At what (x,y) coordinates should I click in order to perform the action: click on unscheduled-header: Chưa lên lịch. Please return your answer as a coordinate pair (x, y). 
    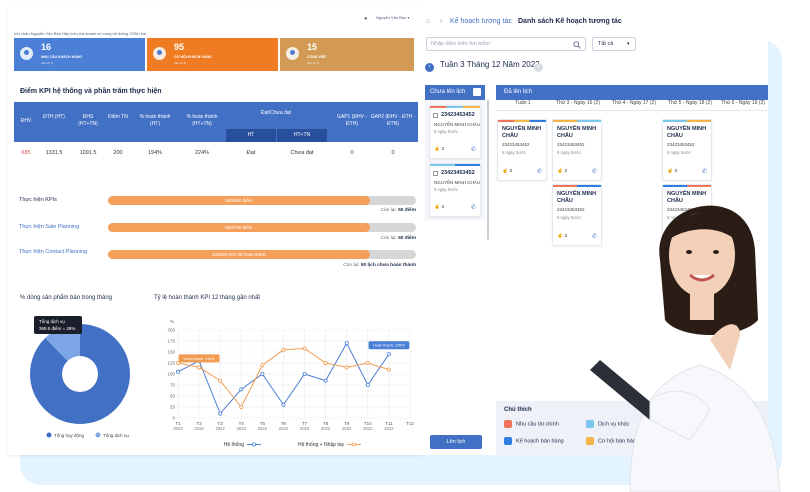
    Looking at the image, I should click on (455, 92).